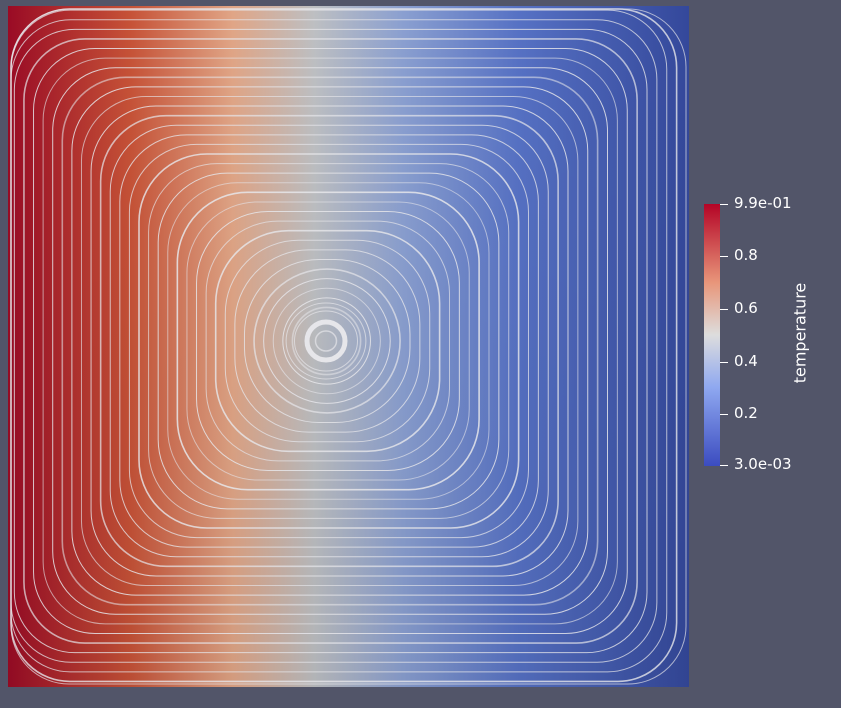 Image resolution: width=841 pixels, height=708 pixels. I want to click on vortex-core-ring, so click(326, 341).